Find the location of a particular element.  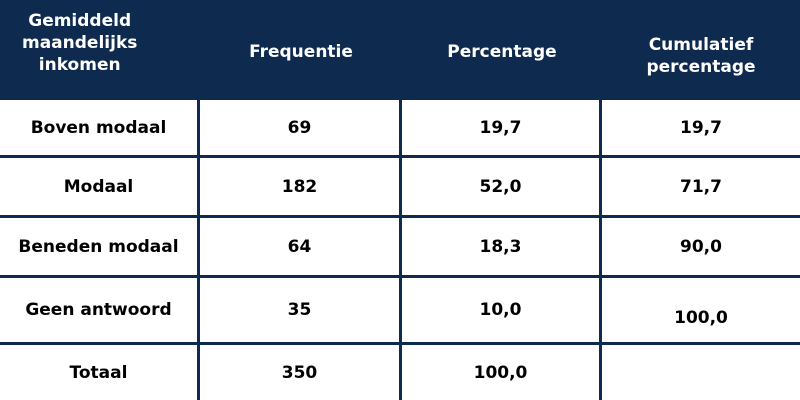

row-geen-antwoord-percentage: 10,0 is located at coordinates (502, 311).